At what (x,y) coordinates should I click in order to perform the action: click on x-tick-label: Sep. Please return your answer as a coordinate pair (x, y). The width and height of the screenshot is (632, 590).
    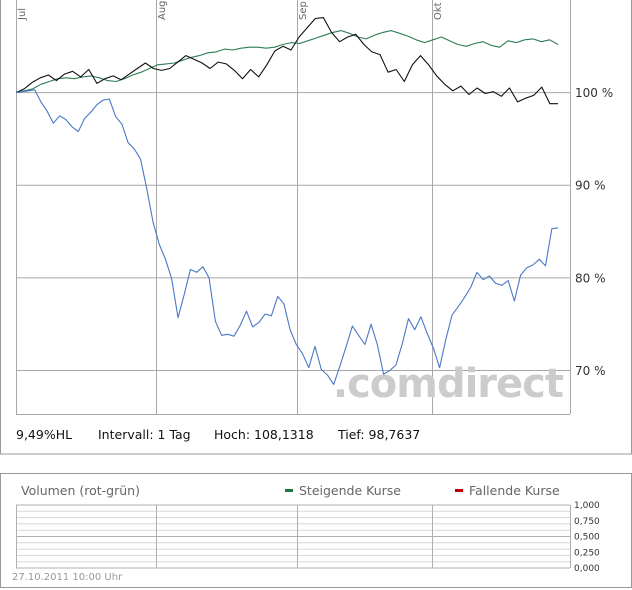
    Looking at the image, I should click on (303, 10).